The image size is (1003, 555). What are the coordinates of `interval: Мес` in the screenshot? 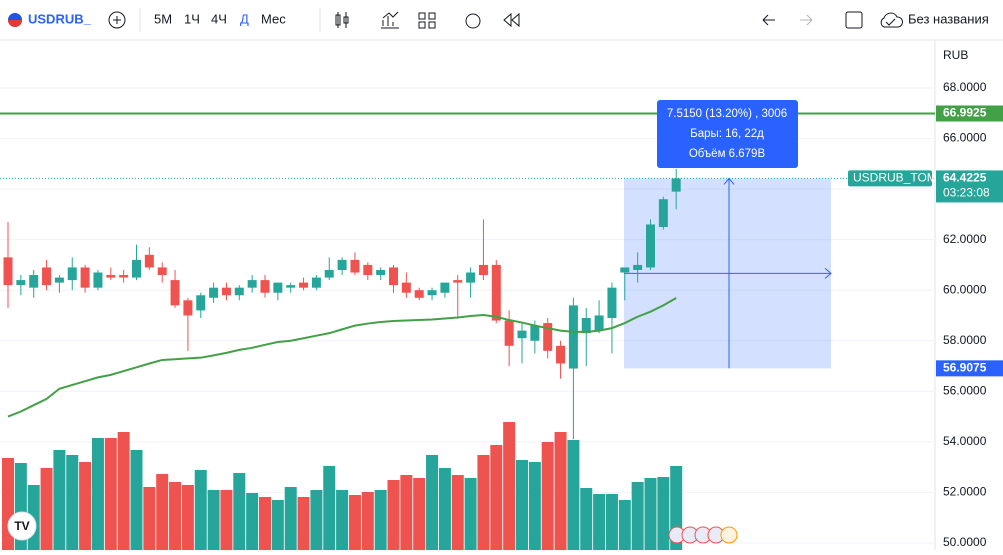 It's located at (273, 18).